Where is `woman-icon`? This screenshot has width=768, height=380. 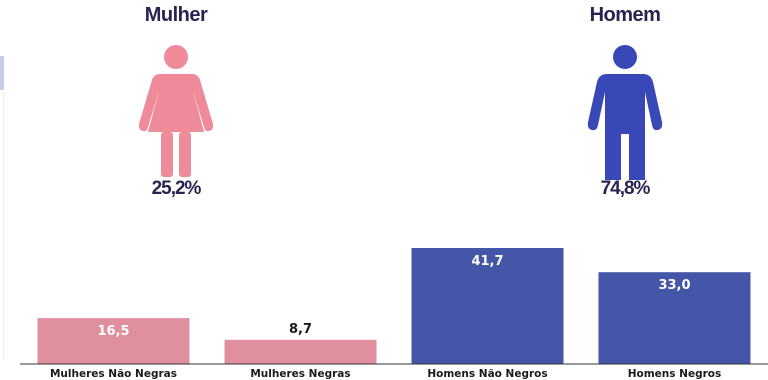
woman-icon is located at coordinates (176, 111).